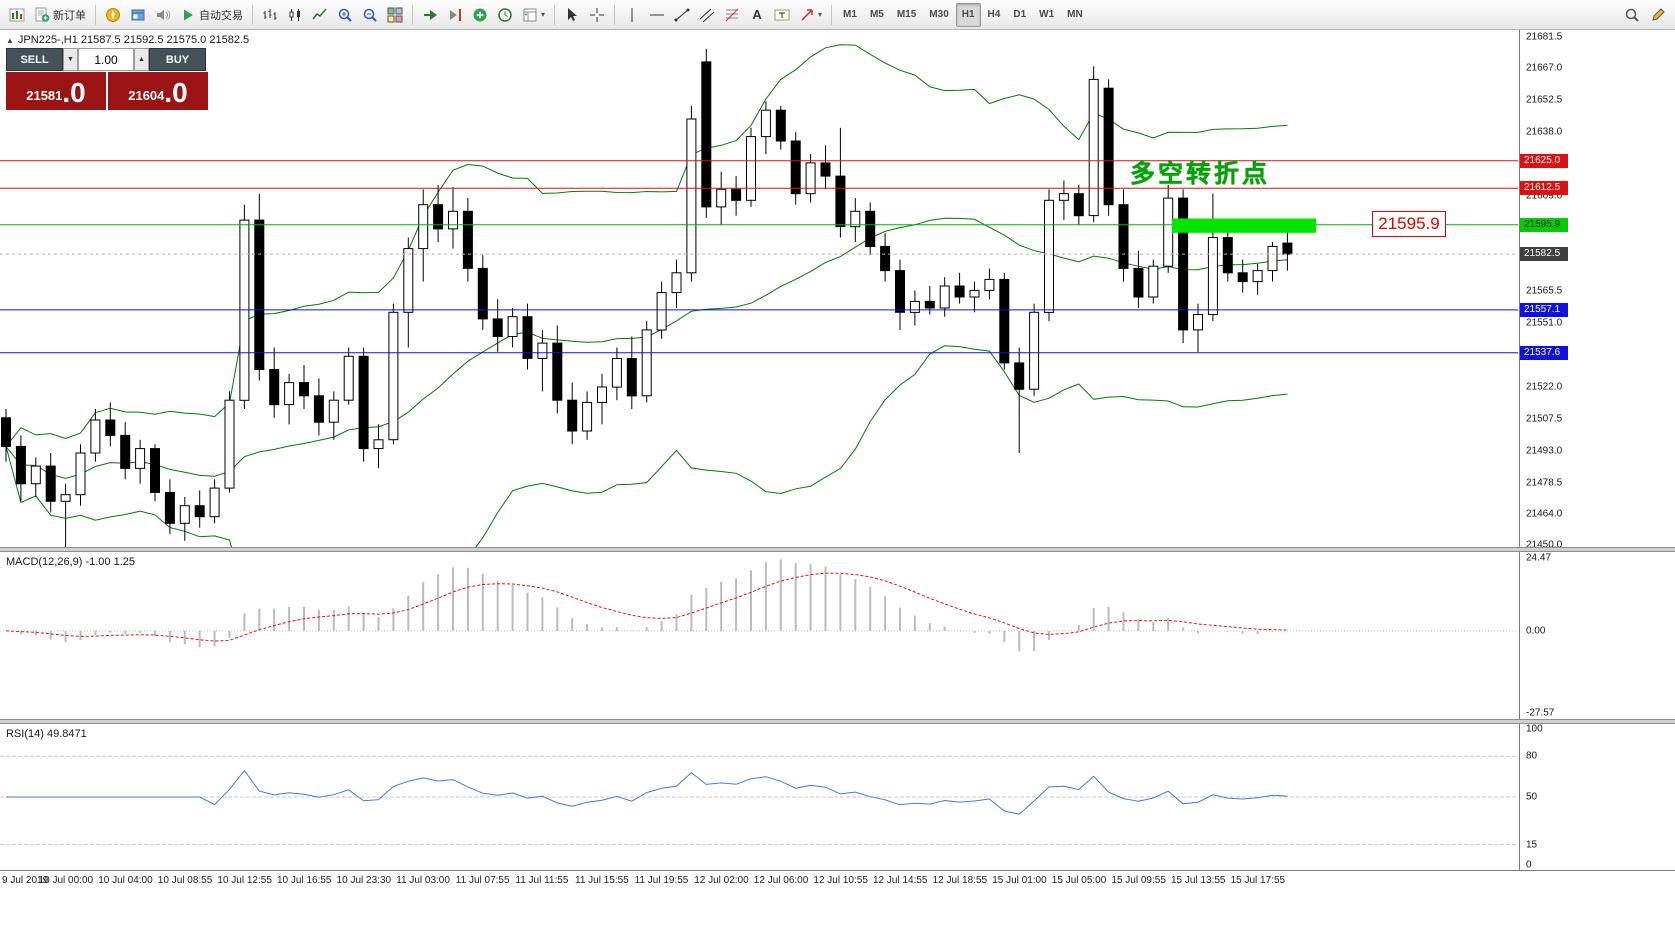 The height and width of the screenshot is (952, 1675). Describe the element at coordinates (1544, 309) in the screenshot. I see `price-tag: 21557.1` at that location.